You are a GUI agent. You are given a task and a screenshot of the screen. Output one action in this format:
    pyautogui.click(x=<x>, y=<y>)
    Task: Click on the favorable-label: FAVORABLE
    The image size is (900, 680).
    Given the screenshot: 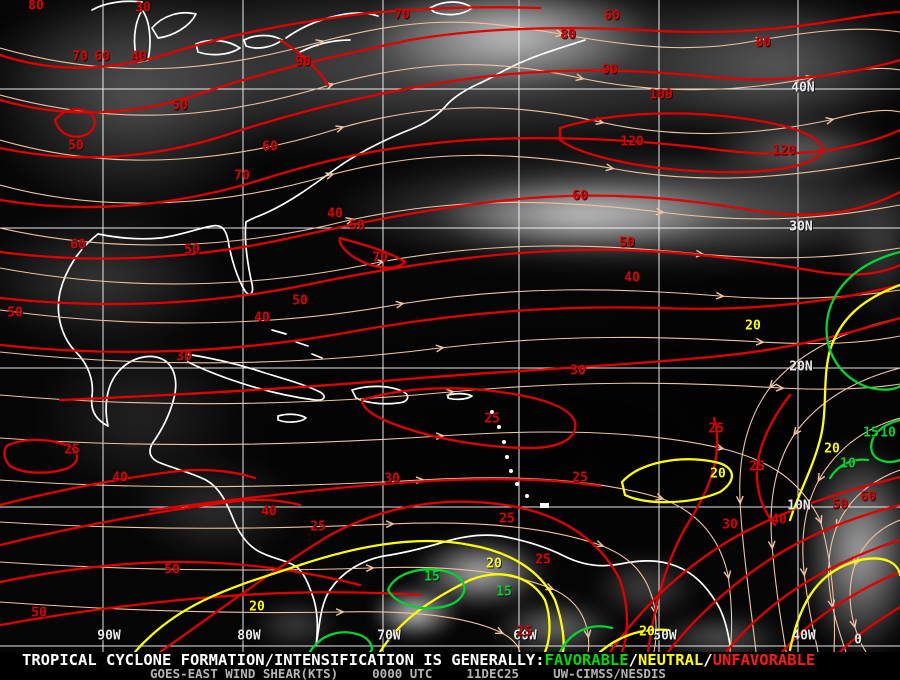 What is the action you would take?
    pyautogui.click(x=586, y=660)
    